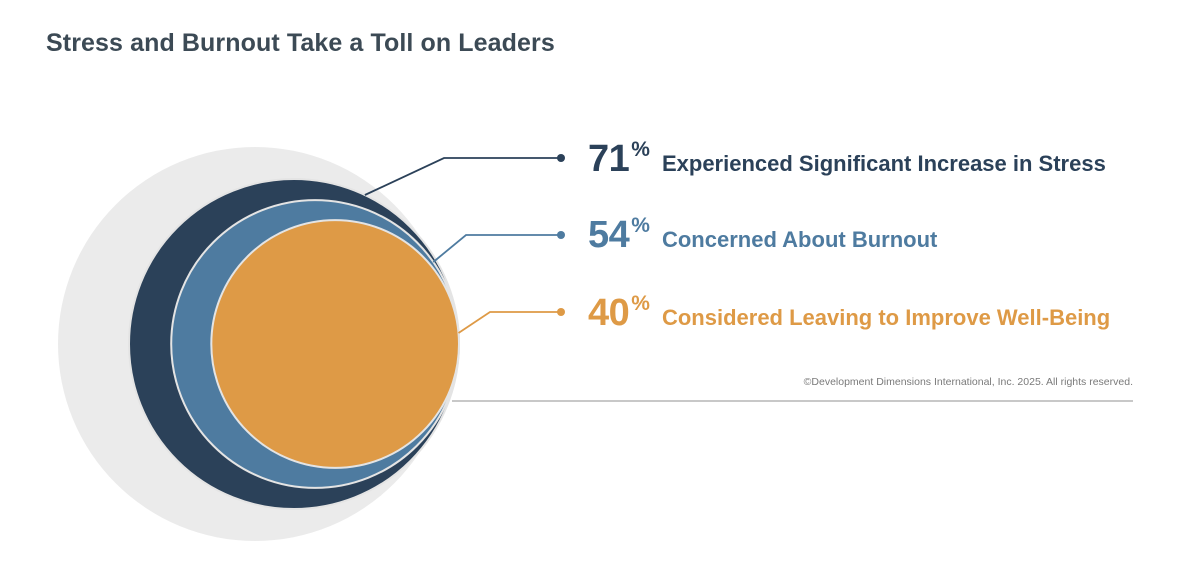  I want to click on leaving-circle, so click(335, 344).